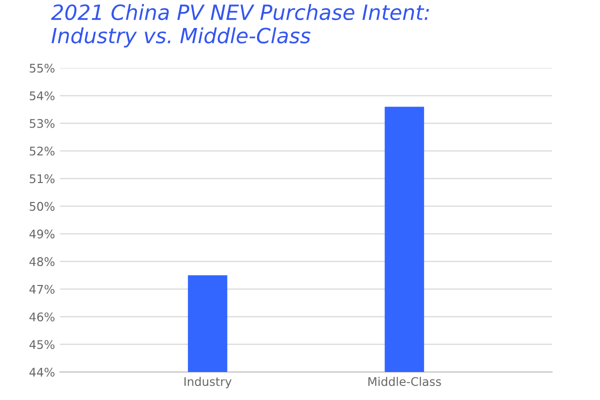 This screenshot has height=400, width=600. I want to click on y-tick-label: 53%, so click(42, 123).